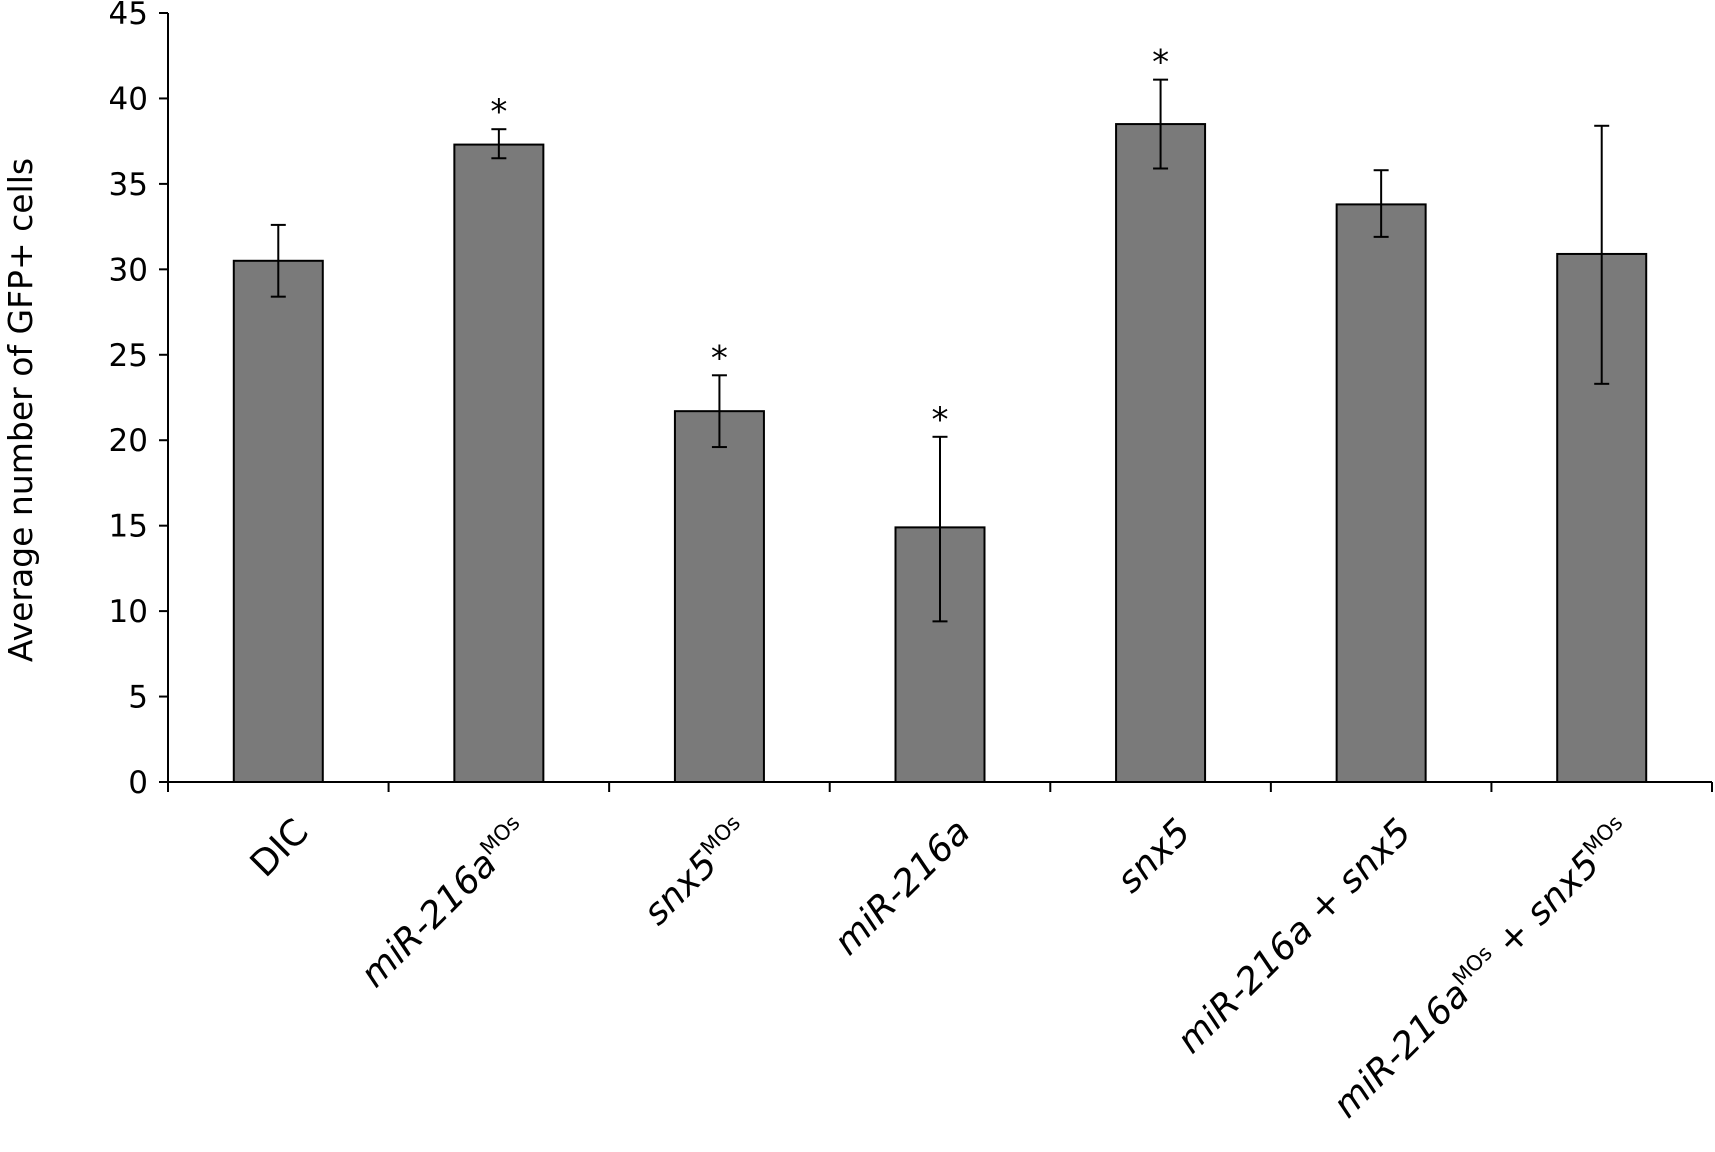 The height and width of the screenshot is (1152, 1715). What do you see at coordinates (138, 698) in the screenshot?
I see `y-tick-label: 5` at bounding box center [138, 698].